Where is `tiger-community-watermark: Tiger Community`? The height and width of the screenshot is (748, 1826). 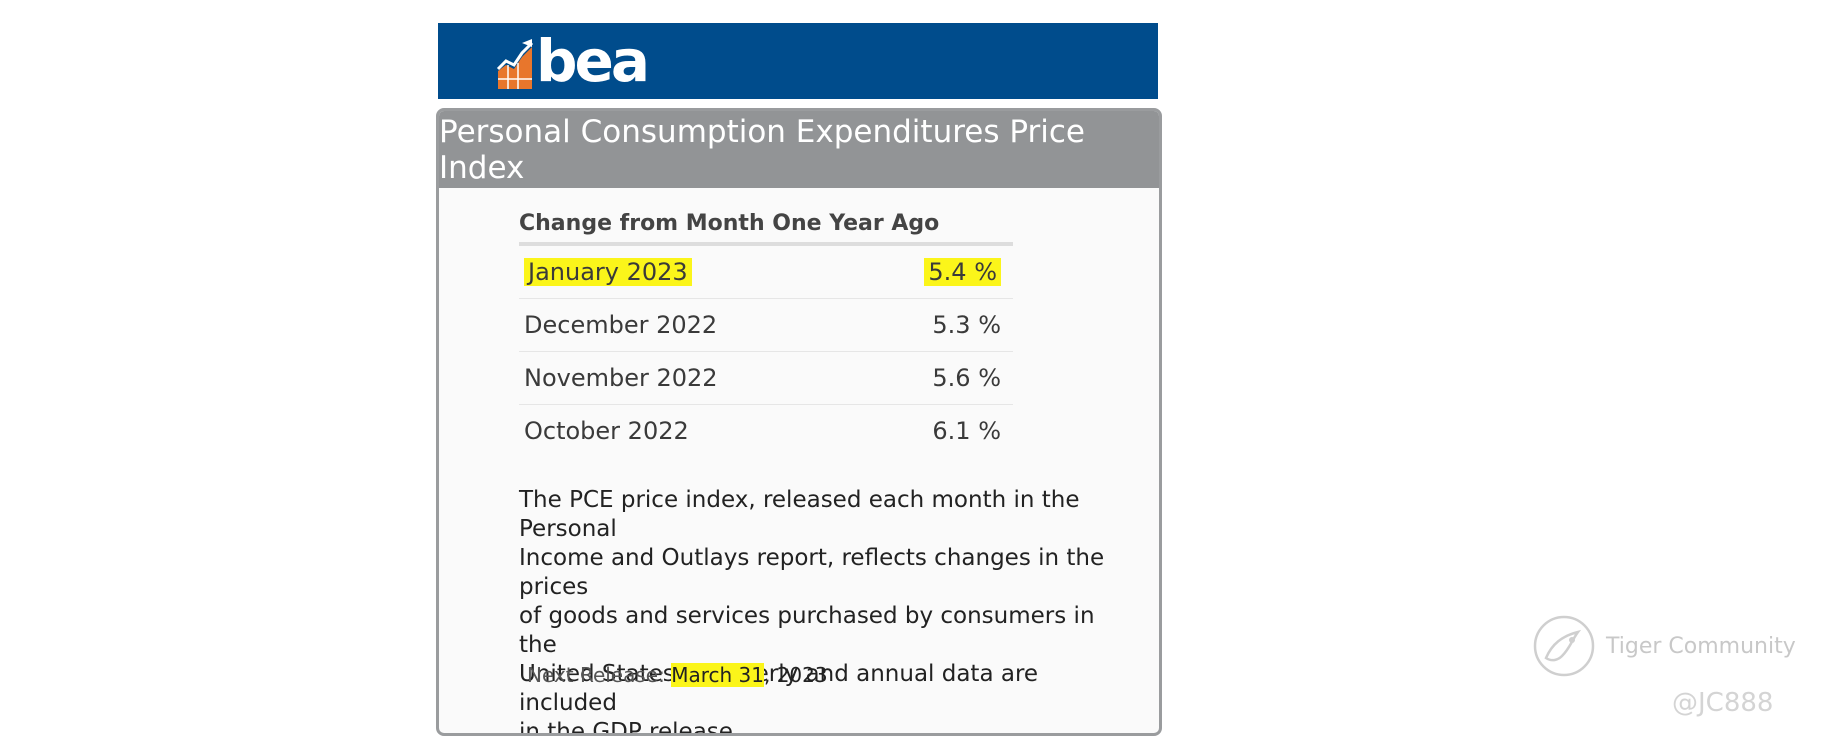
tiger-community-watermark: Tiger Community is located at coordinates (1664, 646).